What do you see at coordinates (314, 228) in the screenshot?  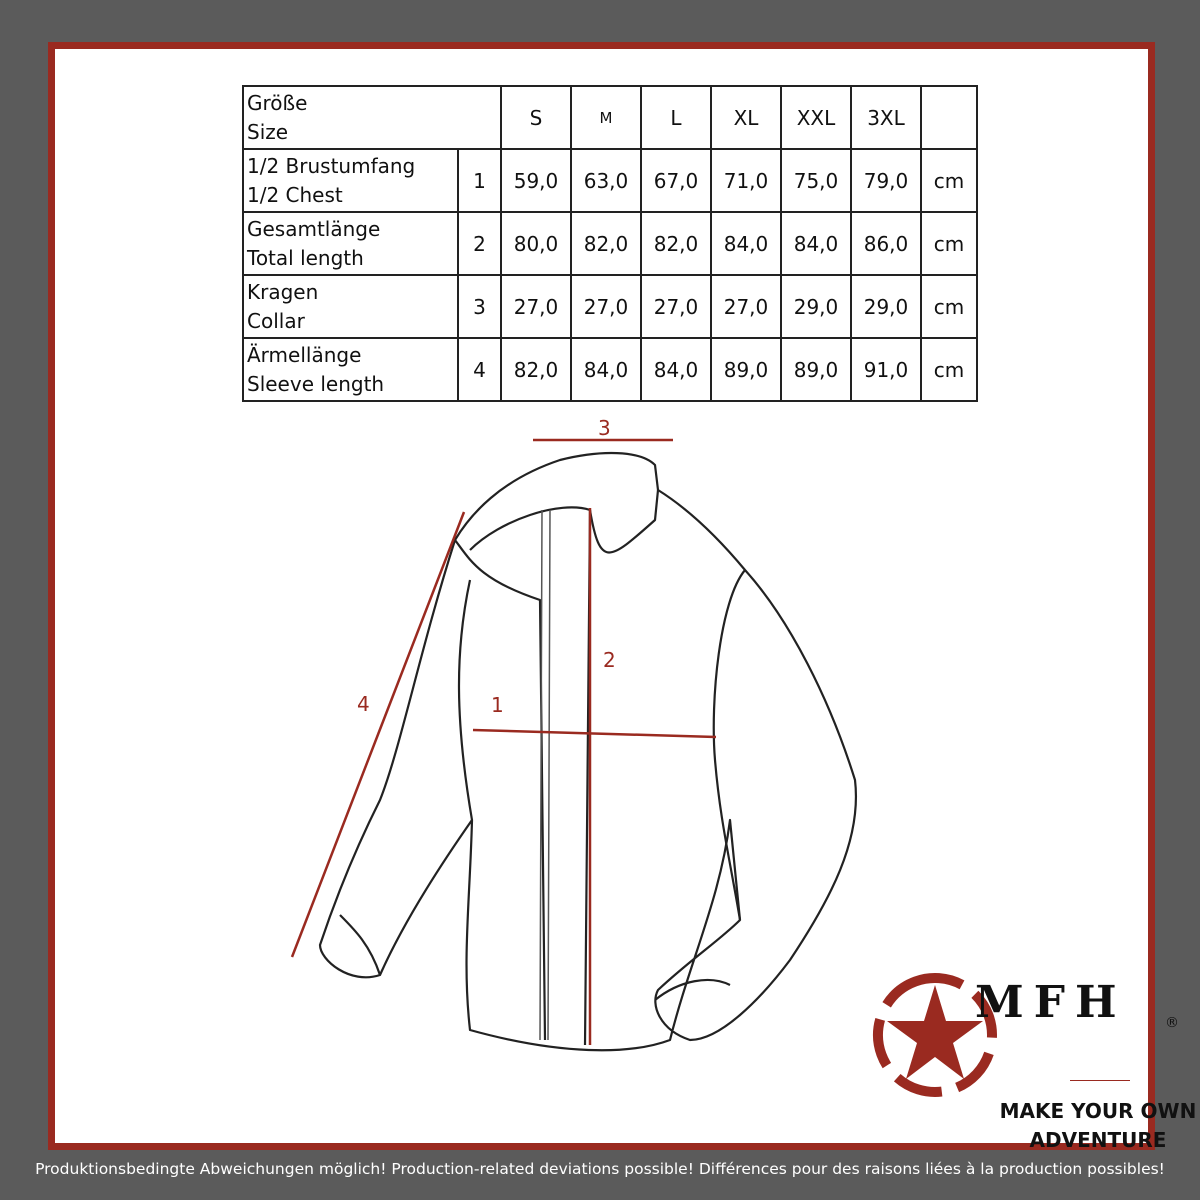 I see `label-de: Gesamtlänge` at bounding box center [314, 228].